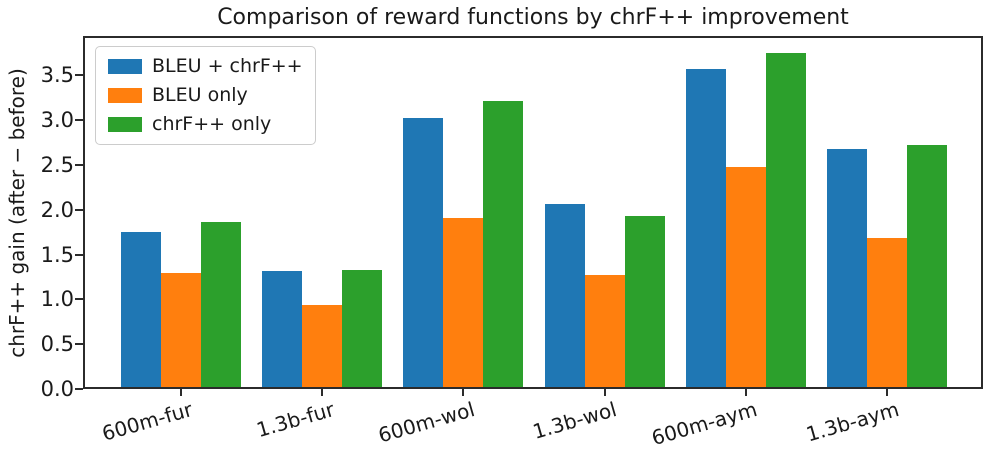 This screenshot has height=467, width=996. Describe the element at coordinates (227, 66) in the screenshot. I see `legend-label: BLEU + chrF++` at that location.